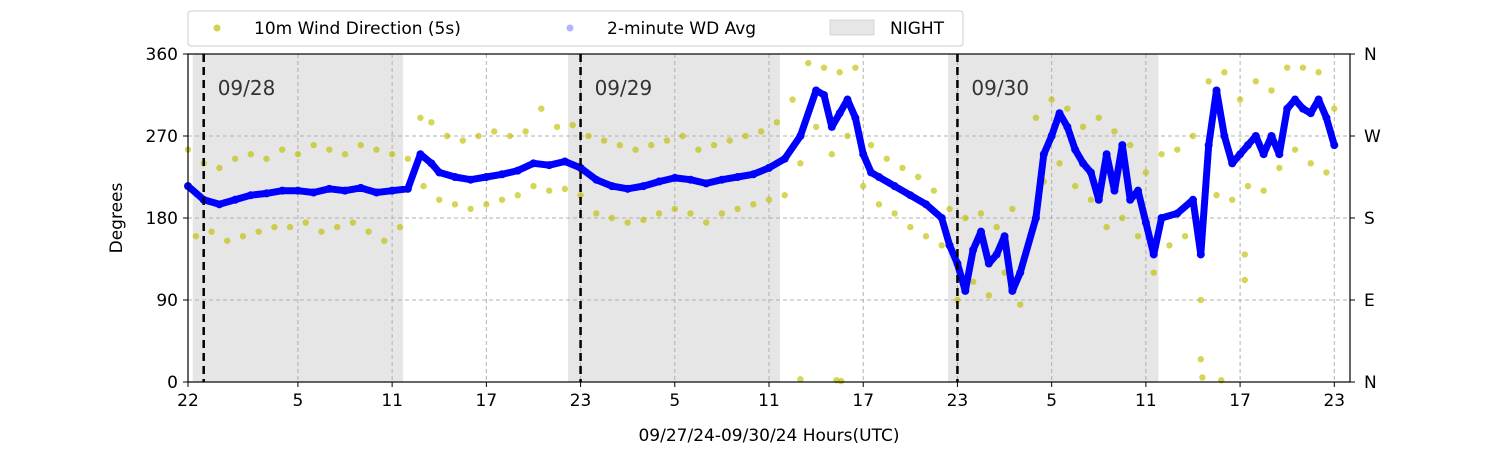 This screenshot has height=450, width=1500. I want to click on legend-marker-wd-2min-avg, so click(570, 28).